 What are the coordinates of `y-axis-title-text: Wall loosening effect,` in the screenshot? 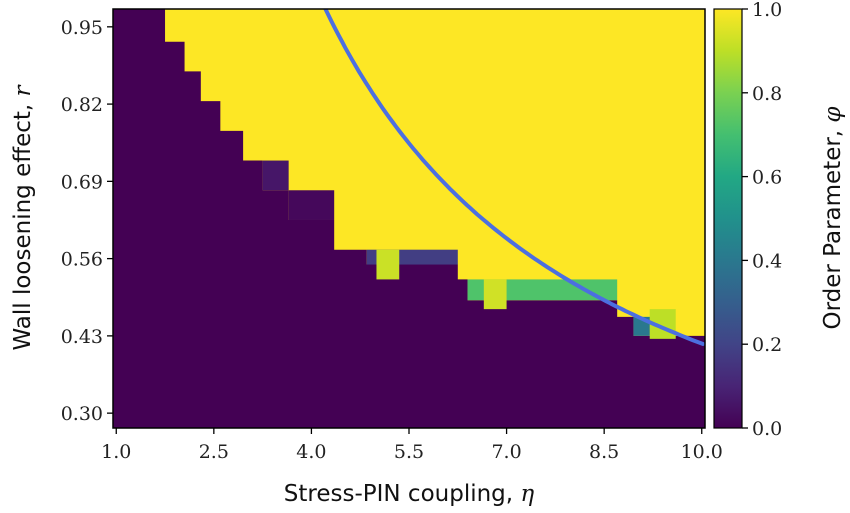 It's located at (23, 223).